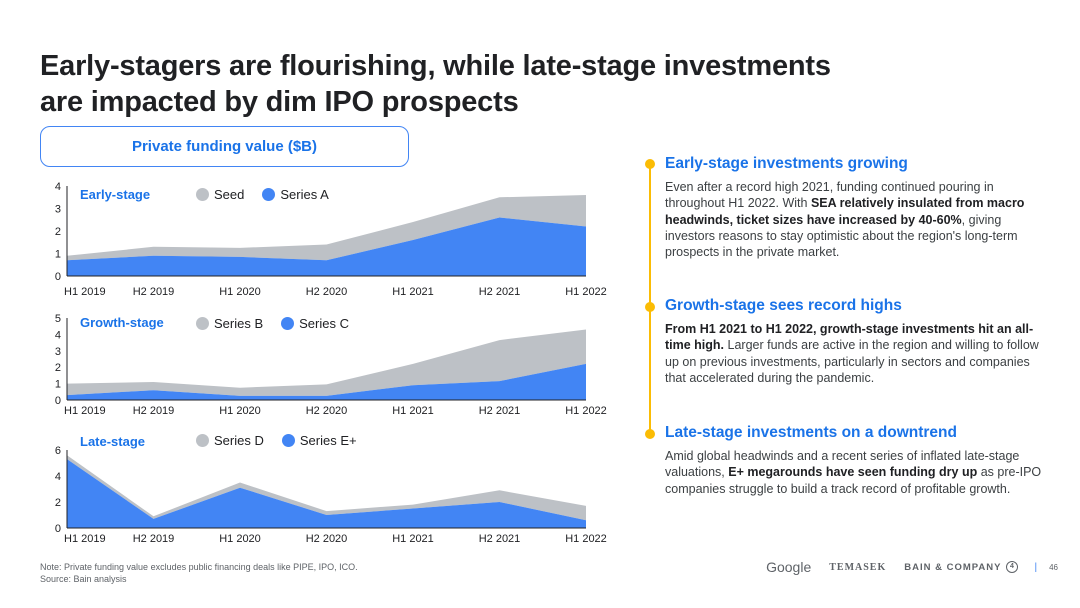  What do you see at coordinates (239, 323) in the screenshot?
I see `legend-label-series-b: Series B` at bounding box center [239, 323].